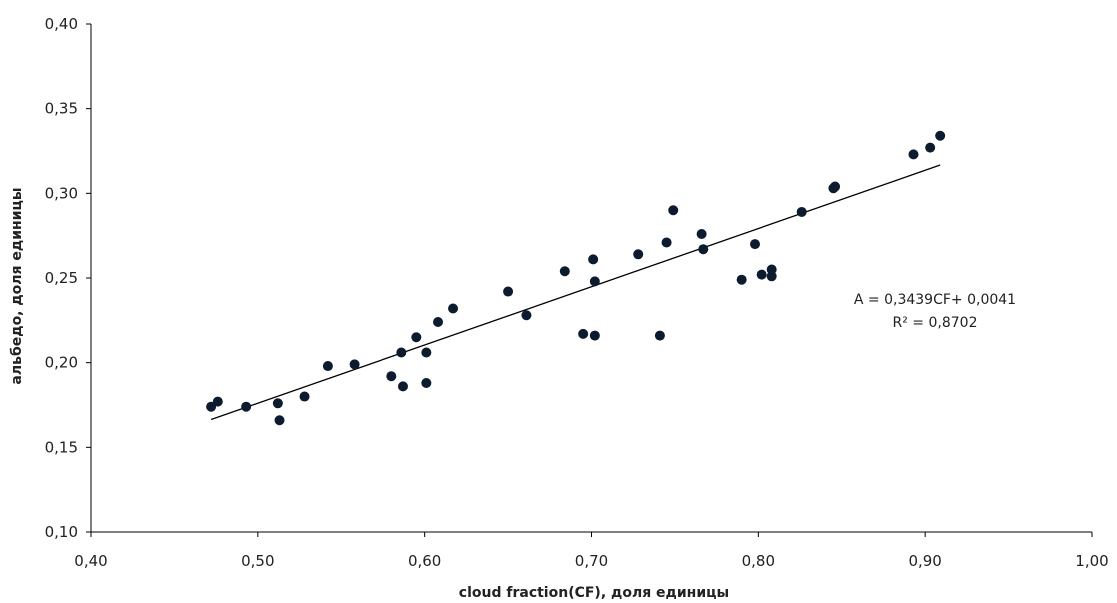 This screenshot has height=603, width=1117. I want to click on equation-annotation: A = 0,3439CF+ 0,0041, so click(935, 300).